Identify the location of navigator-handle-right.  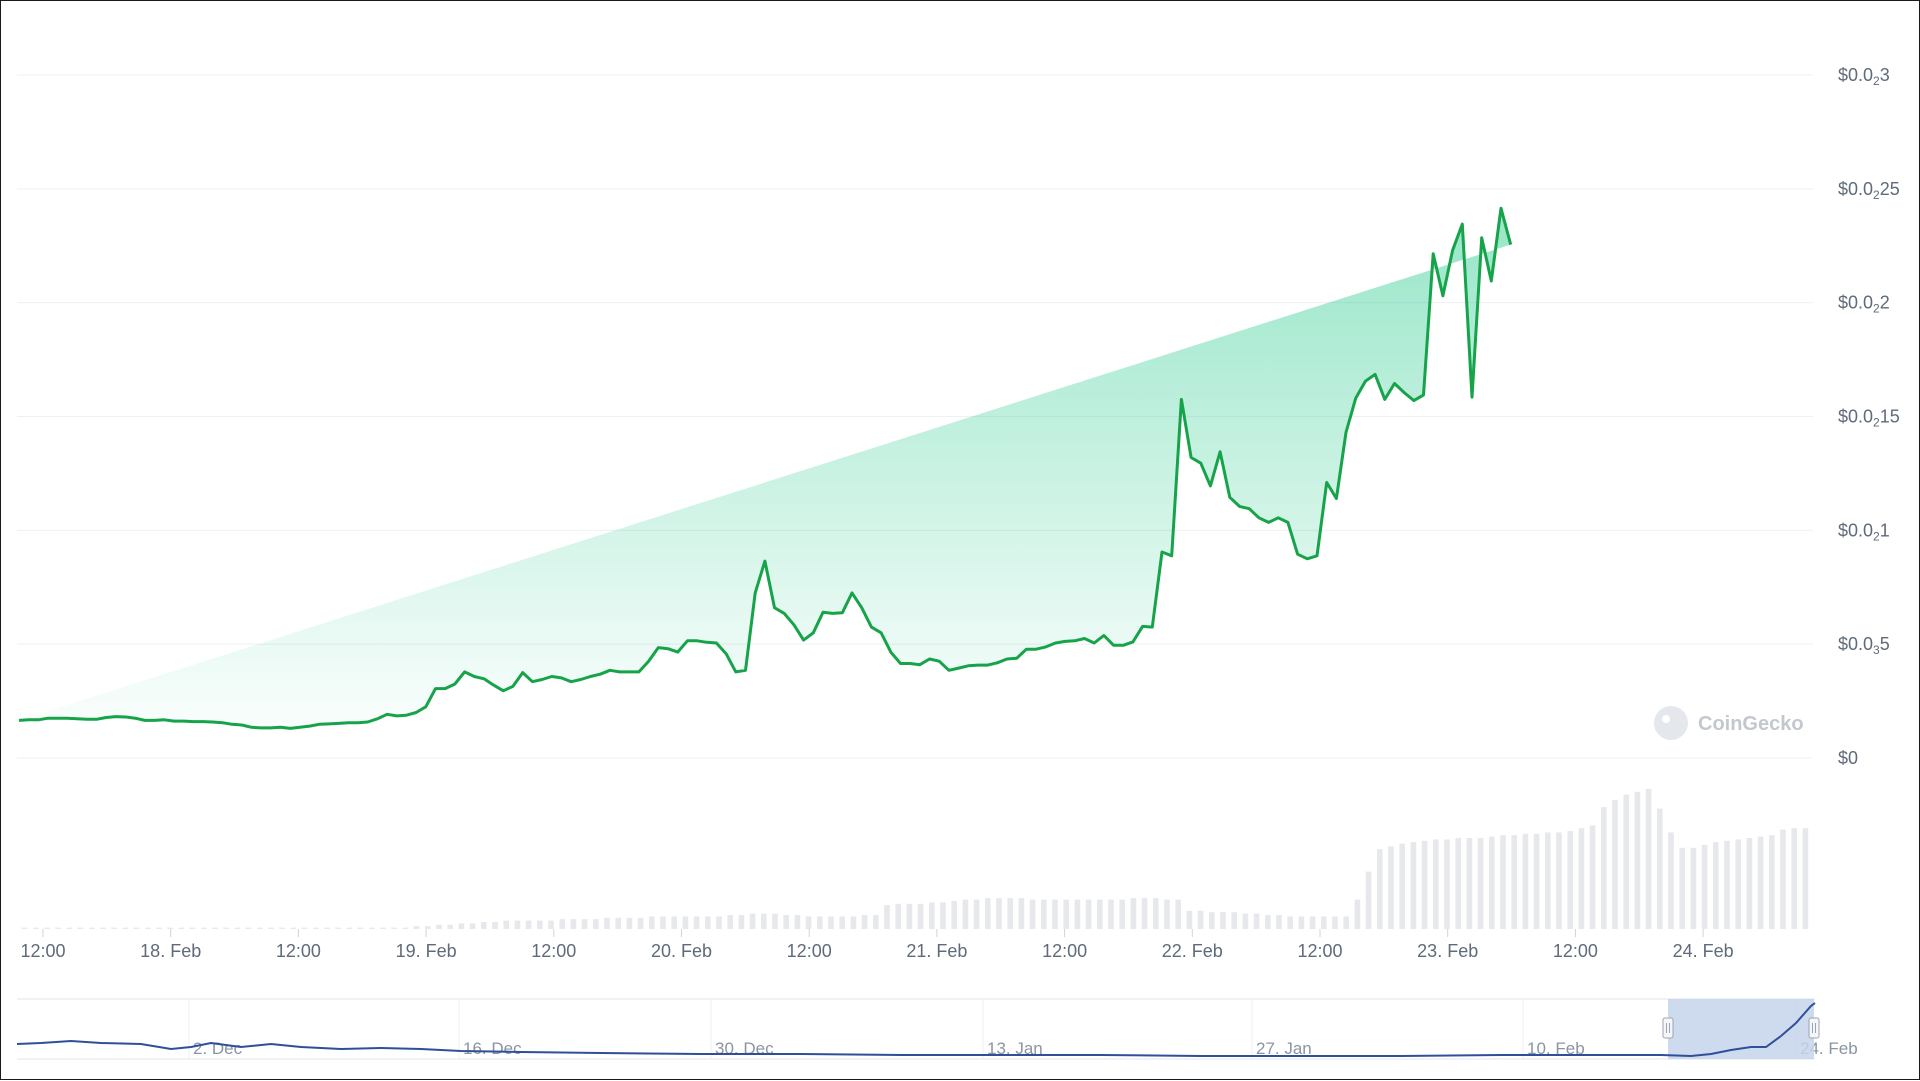
(1814, 1028).